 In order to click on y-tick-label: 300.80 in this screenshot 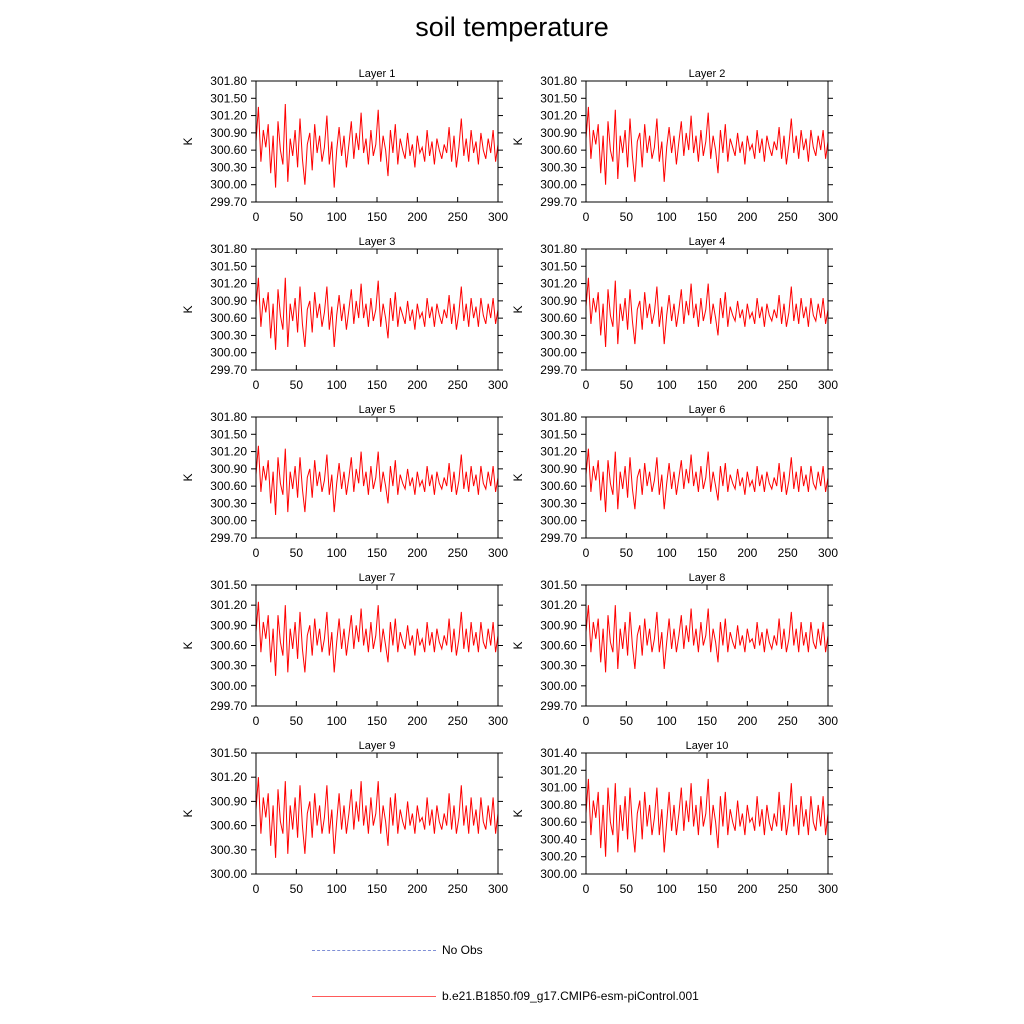, I will do `click(558, 805)`.